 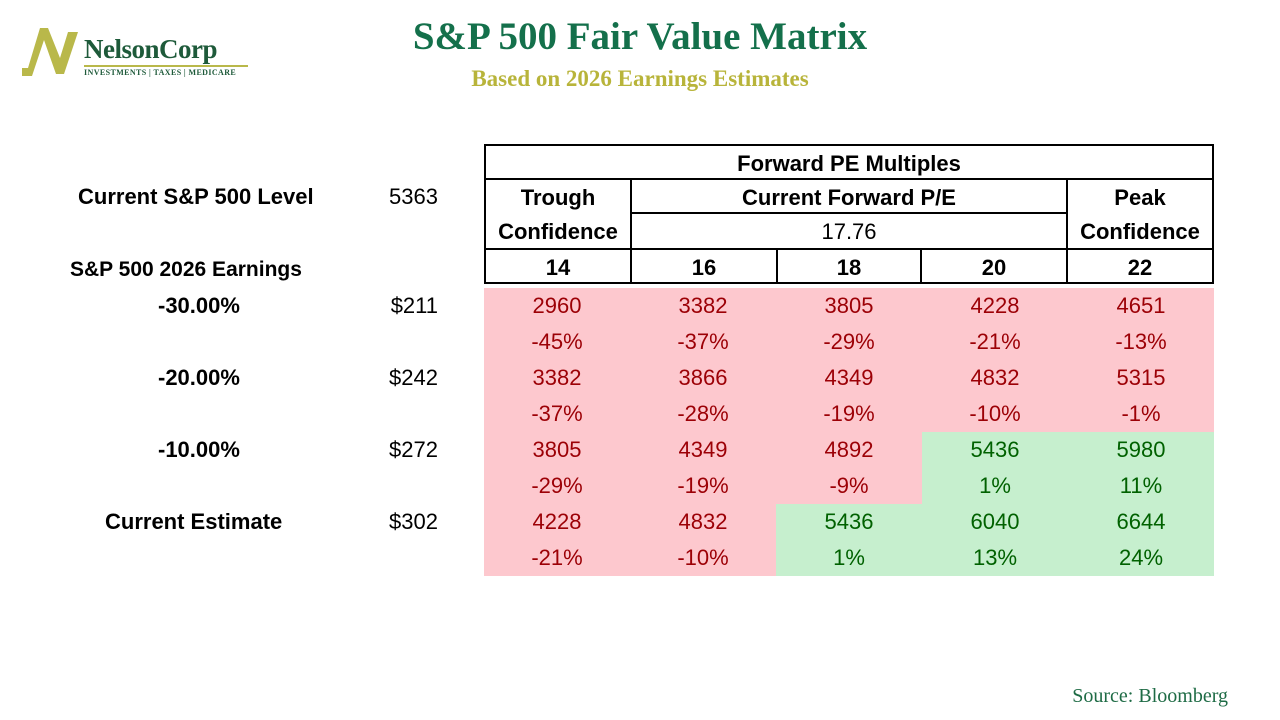 I want to click on current-level-value: 5363, so click(x=413, y=196).